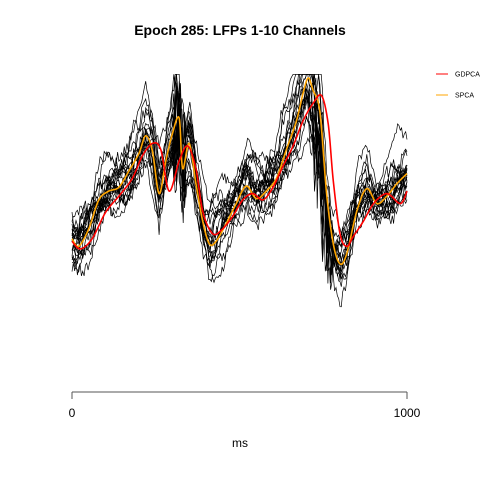 This screenshot has width=480, height=480. I want to click on x-tick-label: 1000, so click(407, 413).